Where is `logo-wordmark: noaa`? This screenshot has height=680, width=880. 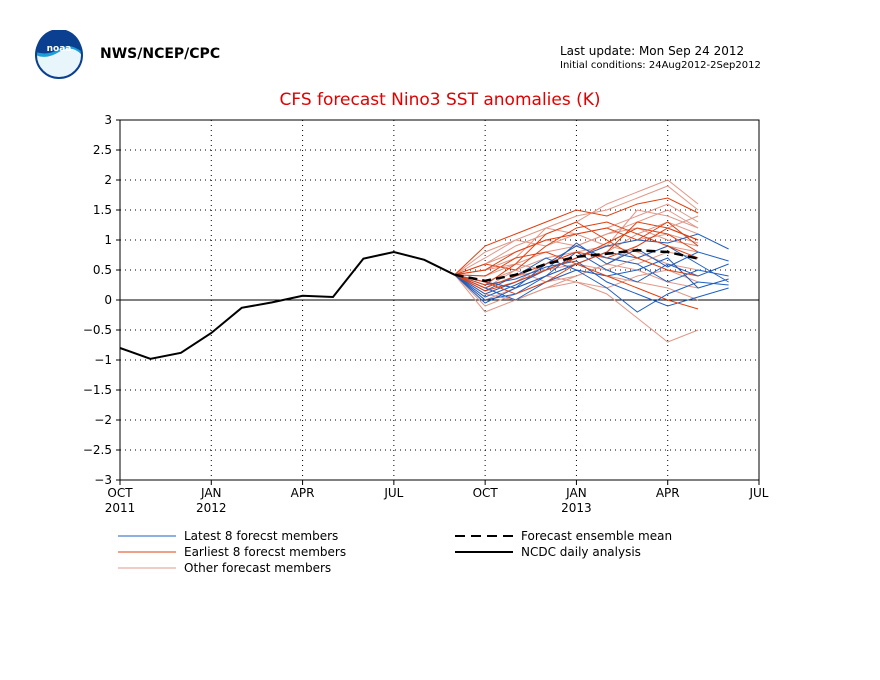 logo-wordmark: noaa is located at coordinates (59, 49).